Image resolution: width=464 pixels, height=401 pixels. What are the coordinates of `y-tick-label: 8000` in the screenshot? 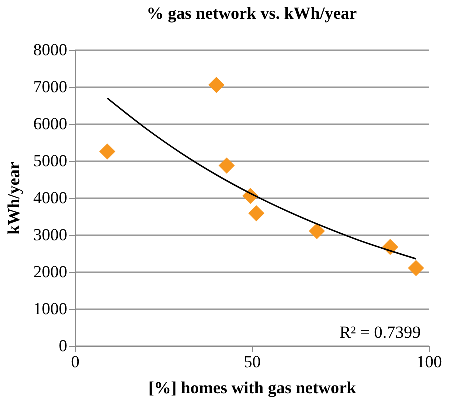 It's located at (51, 50).